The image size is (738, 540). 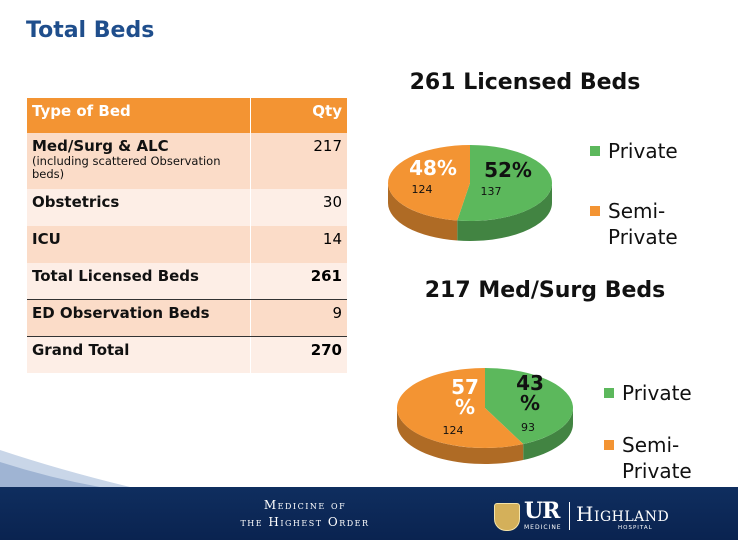 I want to click on ur-highland-logo: UR MEDICINE Highland HOSPITAL, so click(x=594, y=516).